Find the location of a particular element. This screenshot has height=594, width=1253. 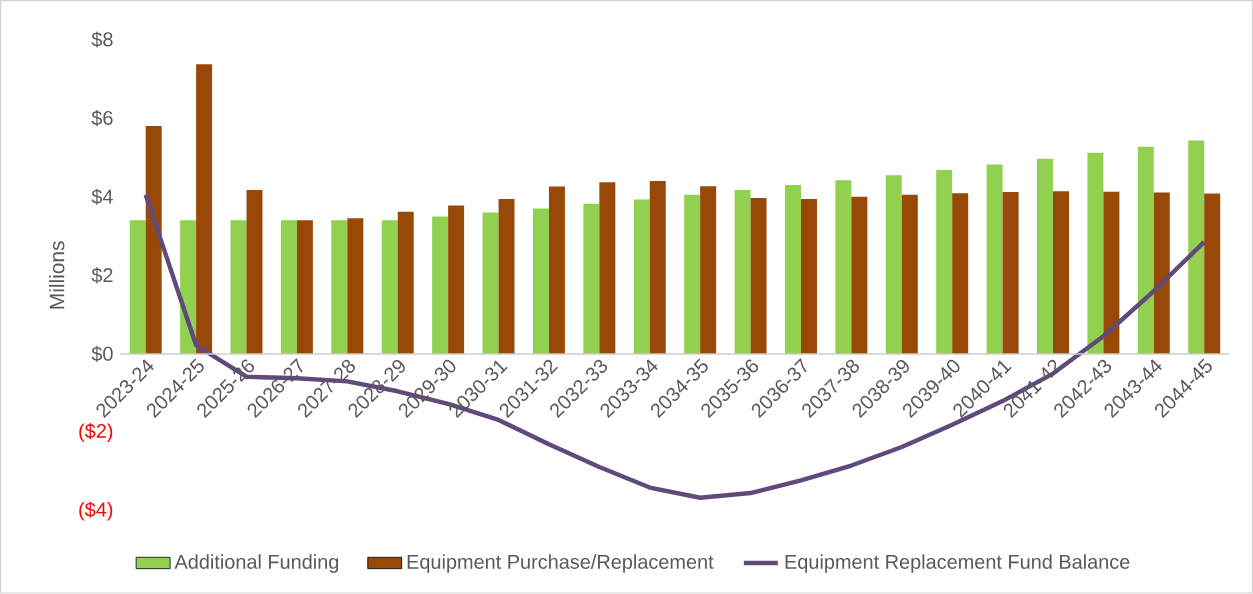

y-tick-label: $2 is located at coordinates (102, 275).